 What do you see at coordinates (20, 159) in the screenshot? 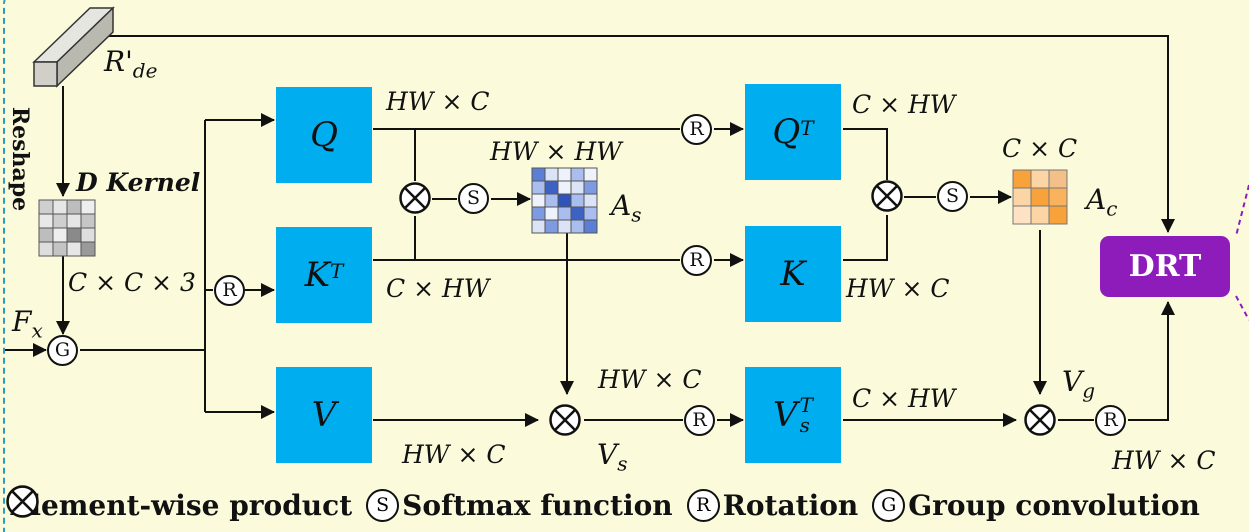
I see `reshape-label: Reshape` at bounding box center [20, 159].